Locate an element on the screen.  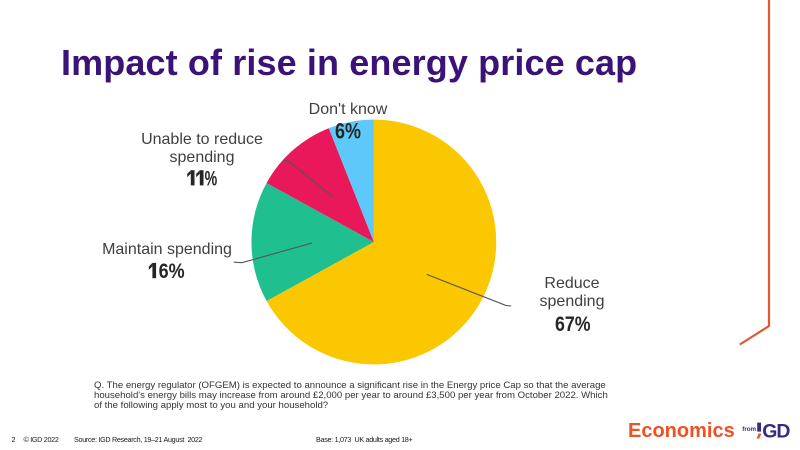
svg-text: GD is located at coordinates (776, 431).